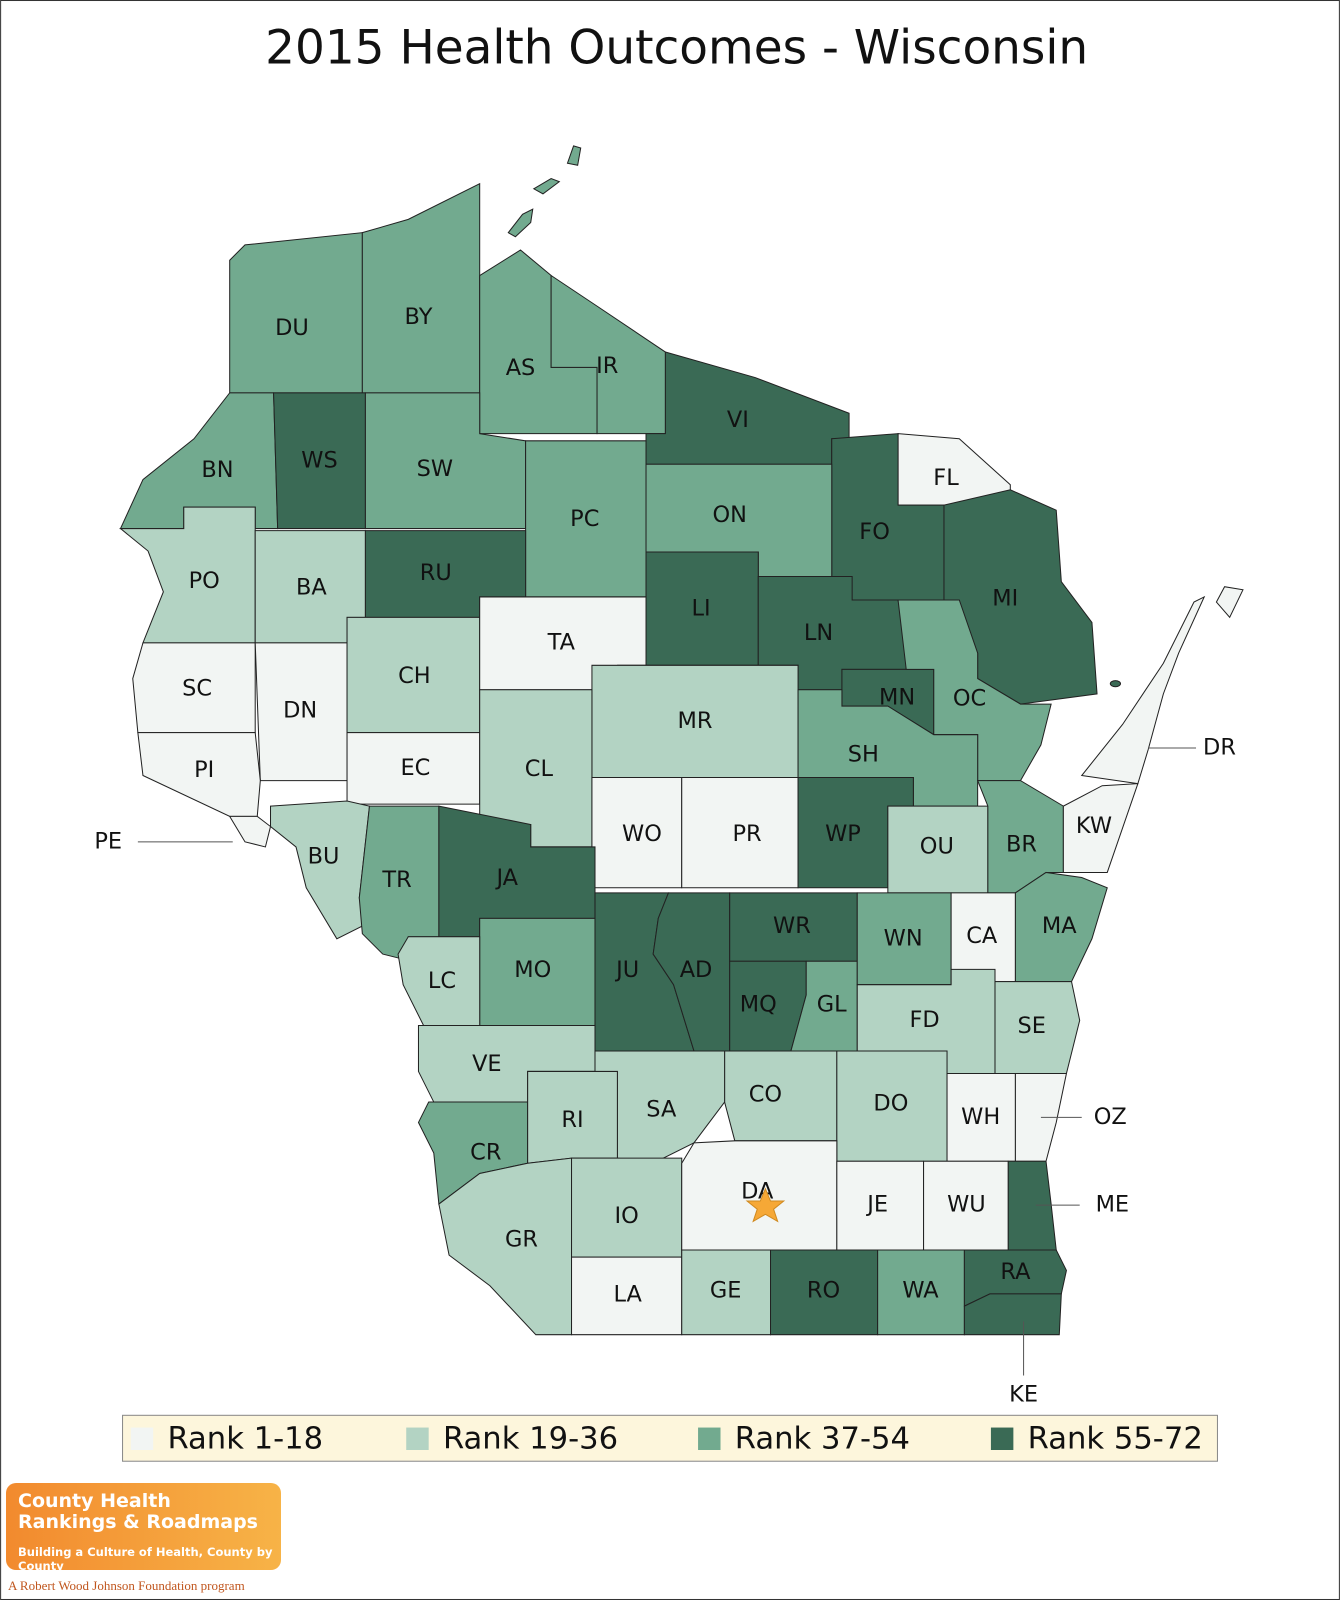 Image resolution: width=1340 pixels, height=1600 pixels. Describe the element at coordinates (729, 515) in the screenshot. I see `county-label: ON` at that location.